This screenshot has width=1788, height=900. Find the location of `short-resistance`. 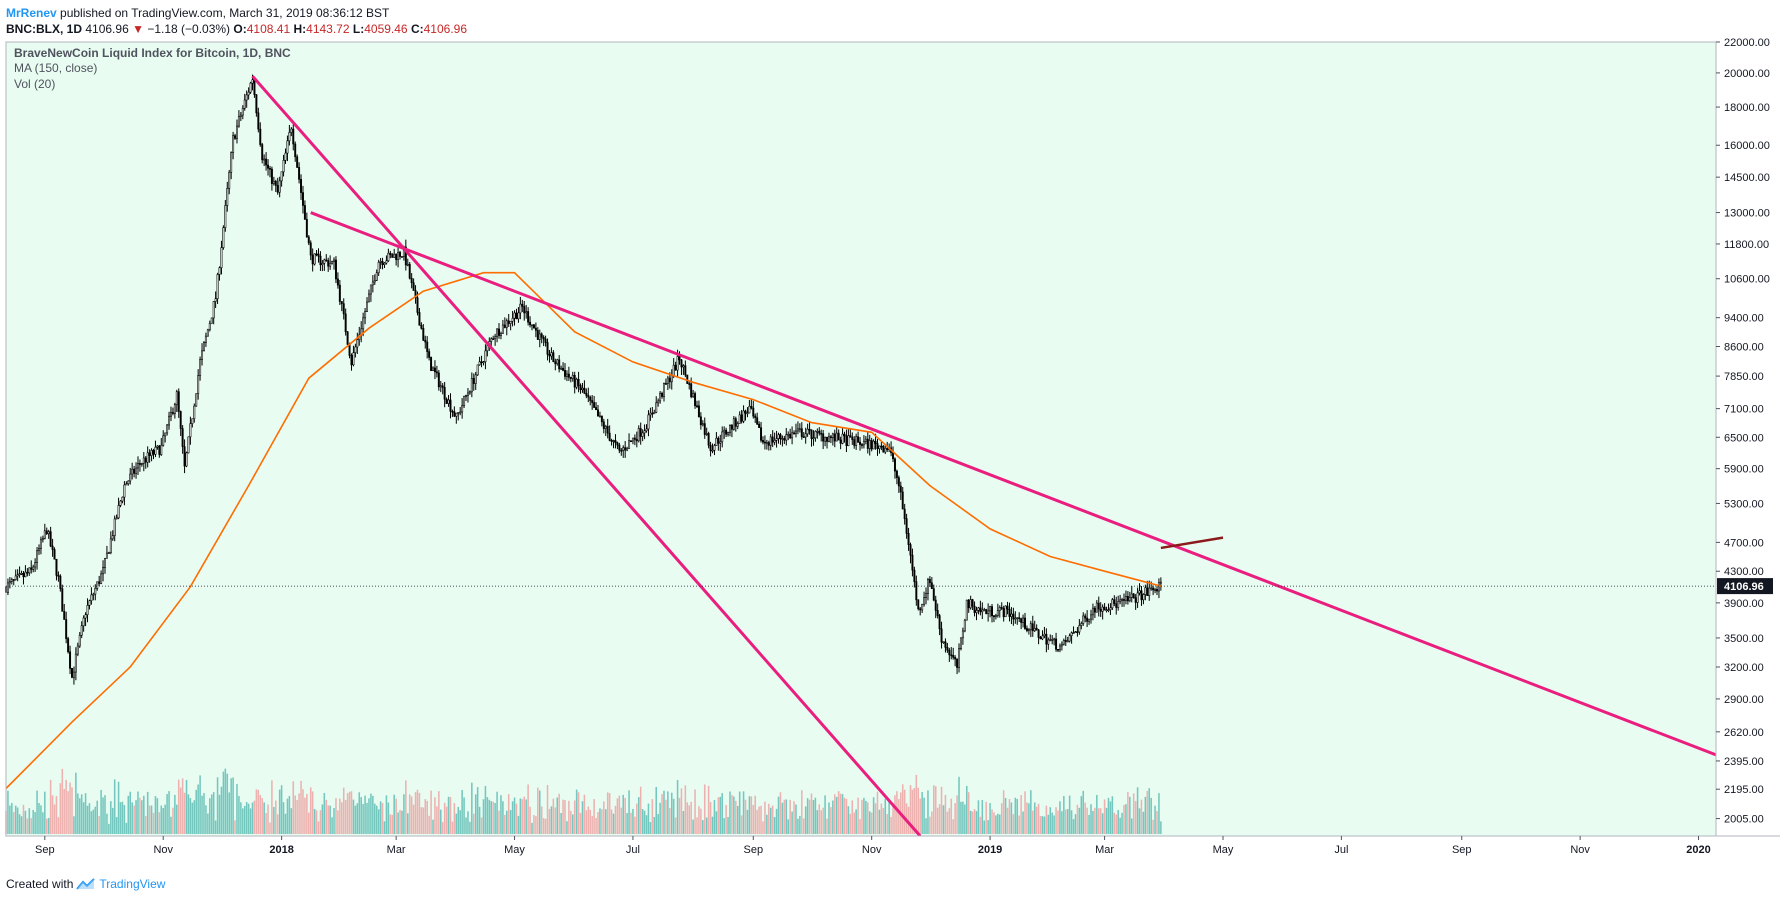

short-resistance is located at coordinates (1192, 543).